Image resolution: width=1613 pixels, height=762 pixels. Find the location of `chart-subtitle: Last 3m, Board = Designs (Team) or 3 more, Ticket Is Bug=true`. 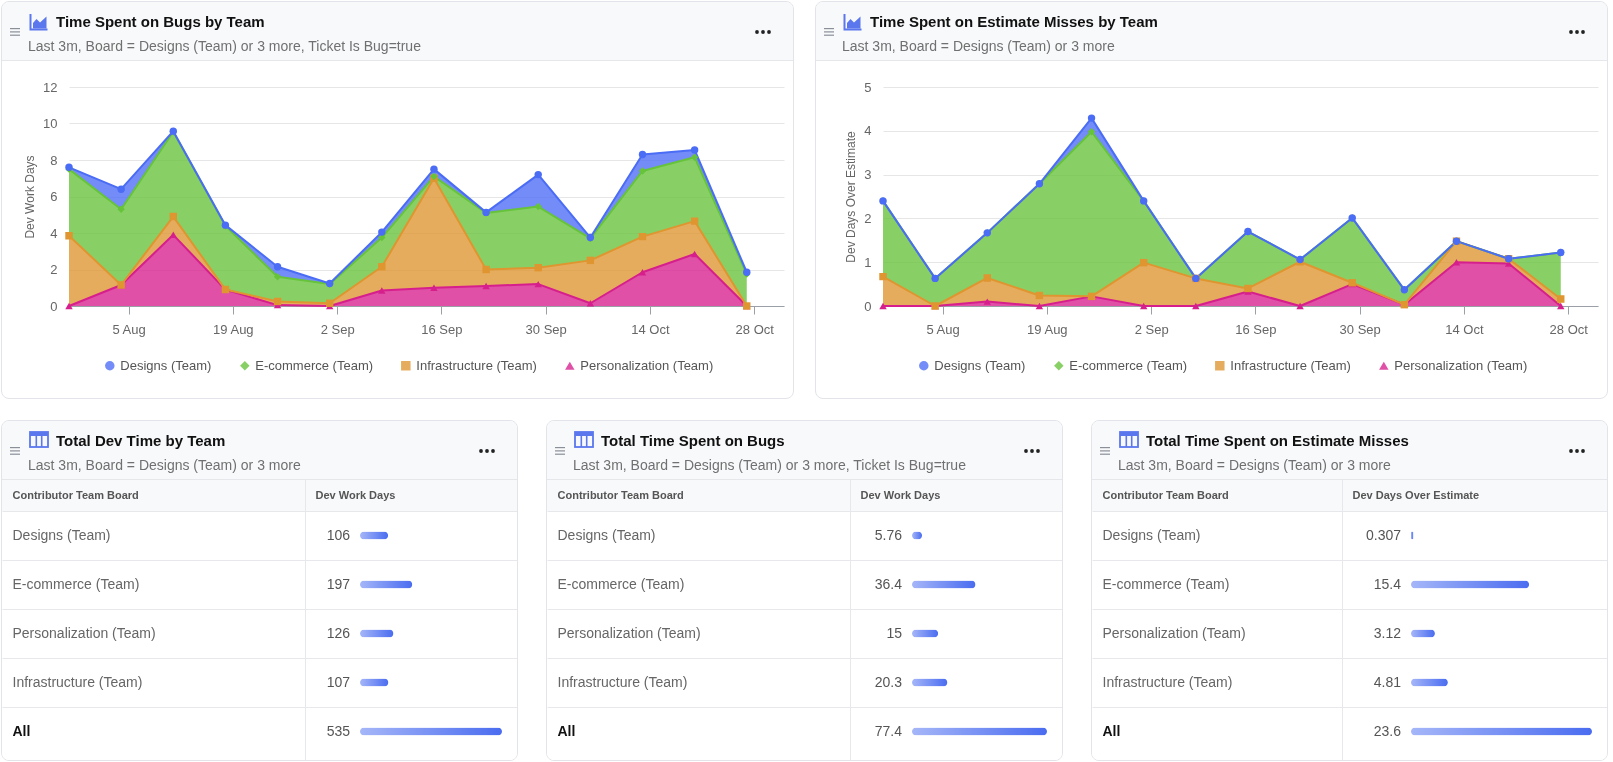

chart-subtitle: Last 3m, Board = Designs (Team) or 3 more, Ticket Is Bug=true is located at coordinates (224, 46).